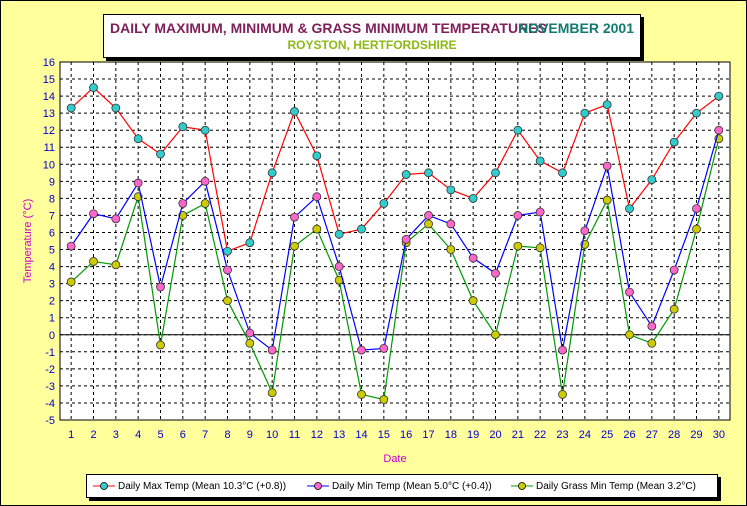 The width and height of the screenshot is (747, 506). I want to click on x-tick-label: 6, so click(183, 435).